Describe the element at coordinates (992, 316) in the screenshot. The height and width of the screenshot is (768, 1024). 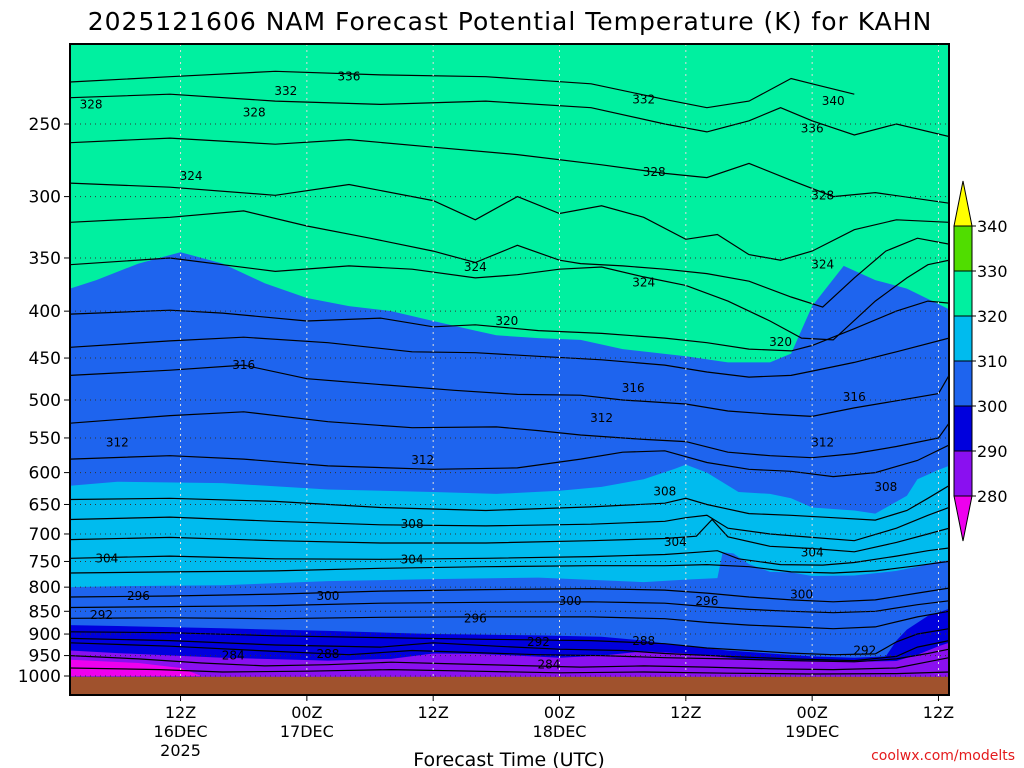
I see `colorbar-label: 320` at that location.